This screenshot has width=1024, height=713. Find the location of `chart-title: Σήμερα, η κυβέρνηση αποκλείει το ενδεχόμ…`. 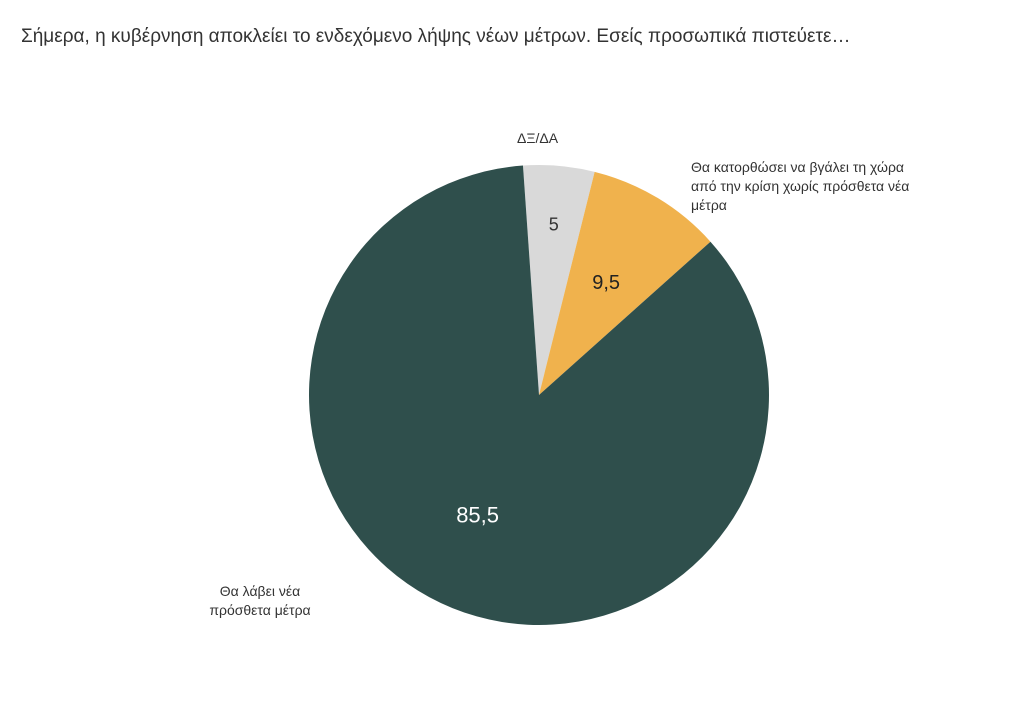

chart-title: Σήμερα, η κυβέρνηση αποκλείει το ενδεχόμ… is located at coordinates (436, 36).